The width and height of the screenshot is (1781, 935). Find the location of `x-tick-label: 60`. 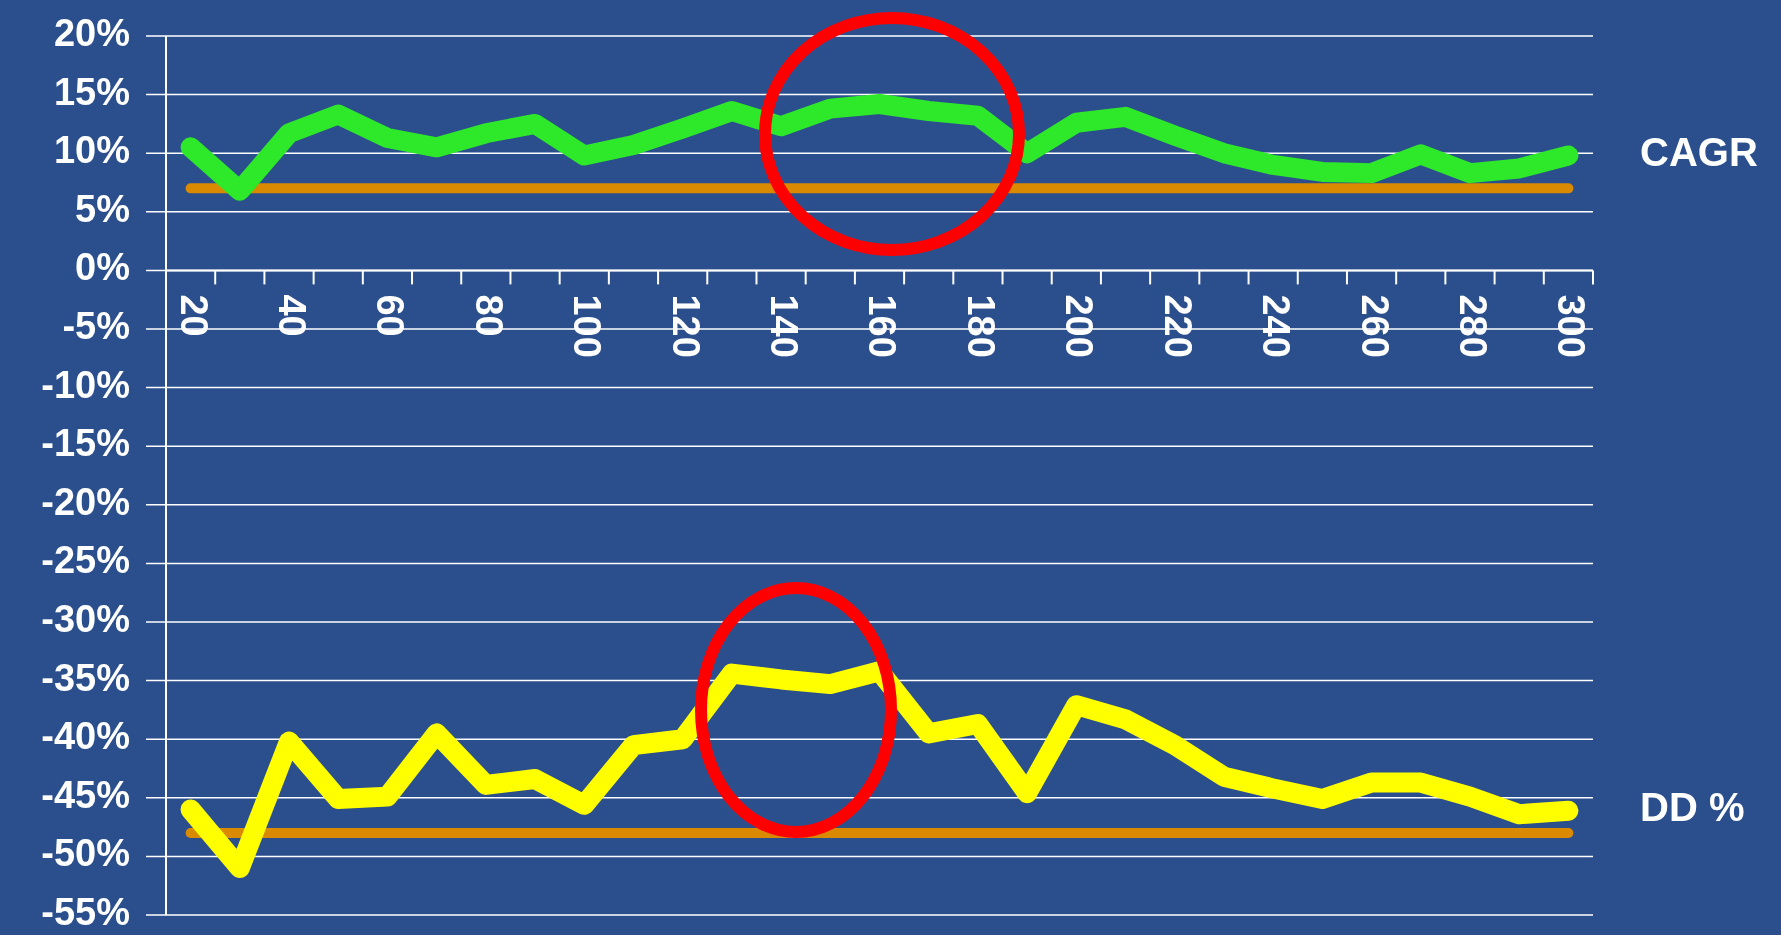

x-tick-label: 60 is located at coordinates (390, 315).